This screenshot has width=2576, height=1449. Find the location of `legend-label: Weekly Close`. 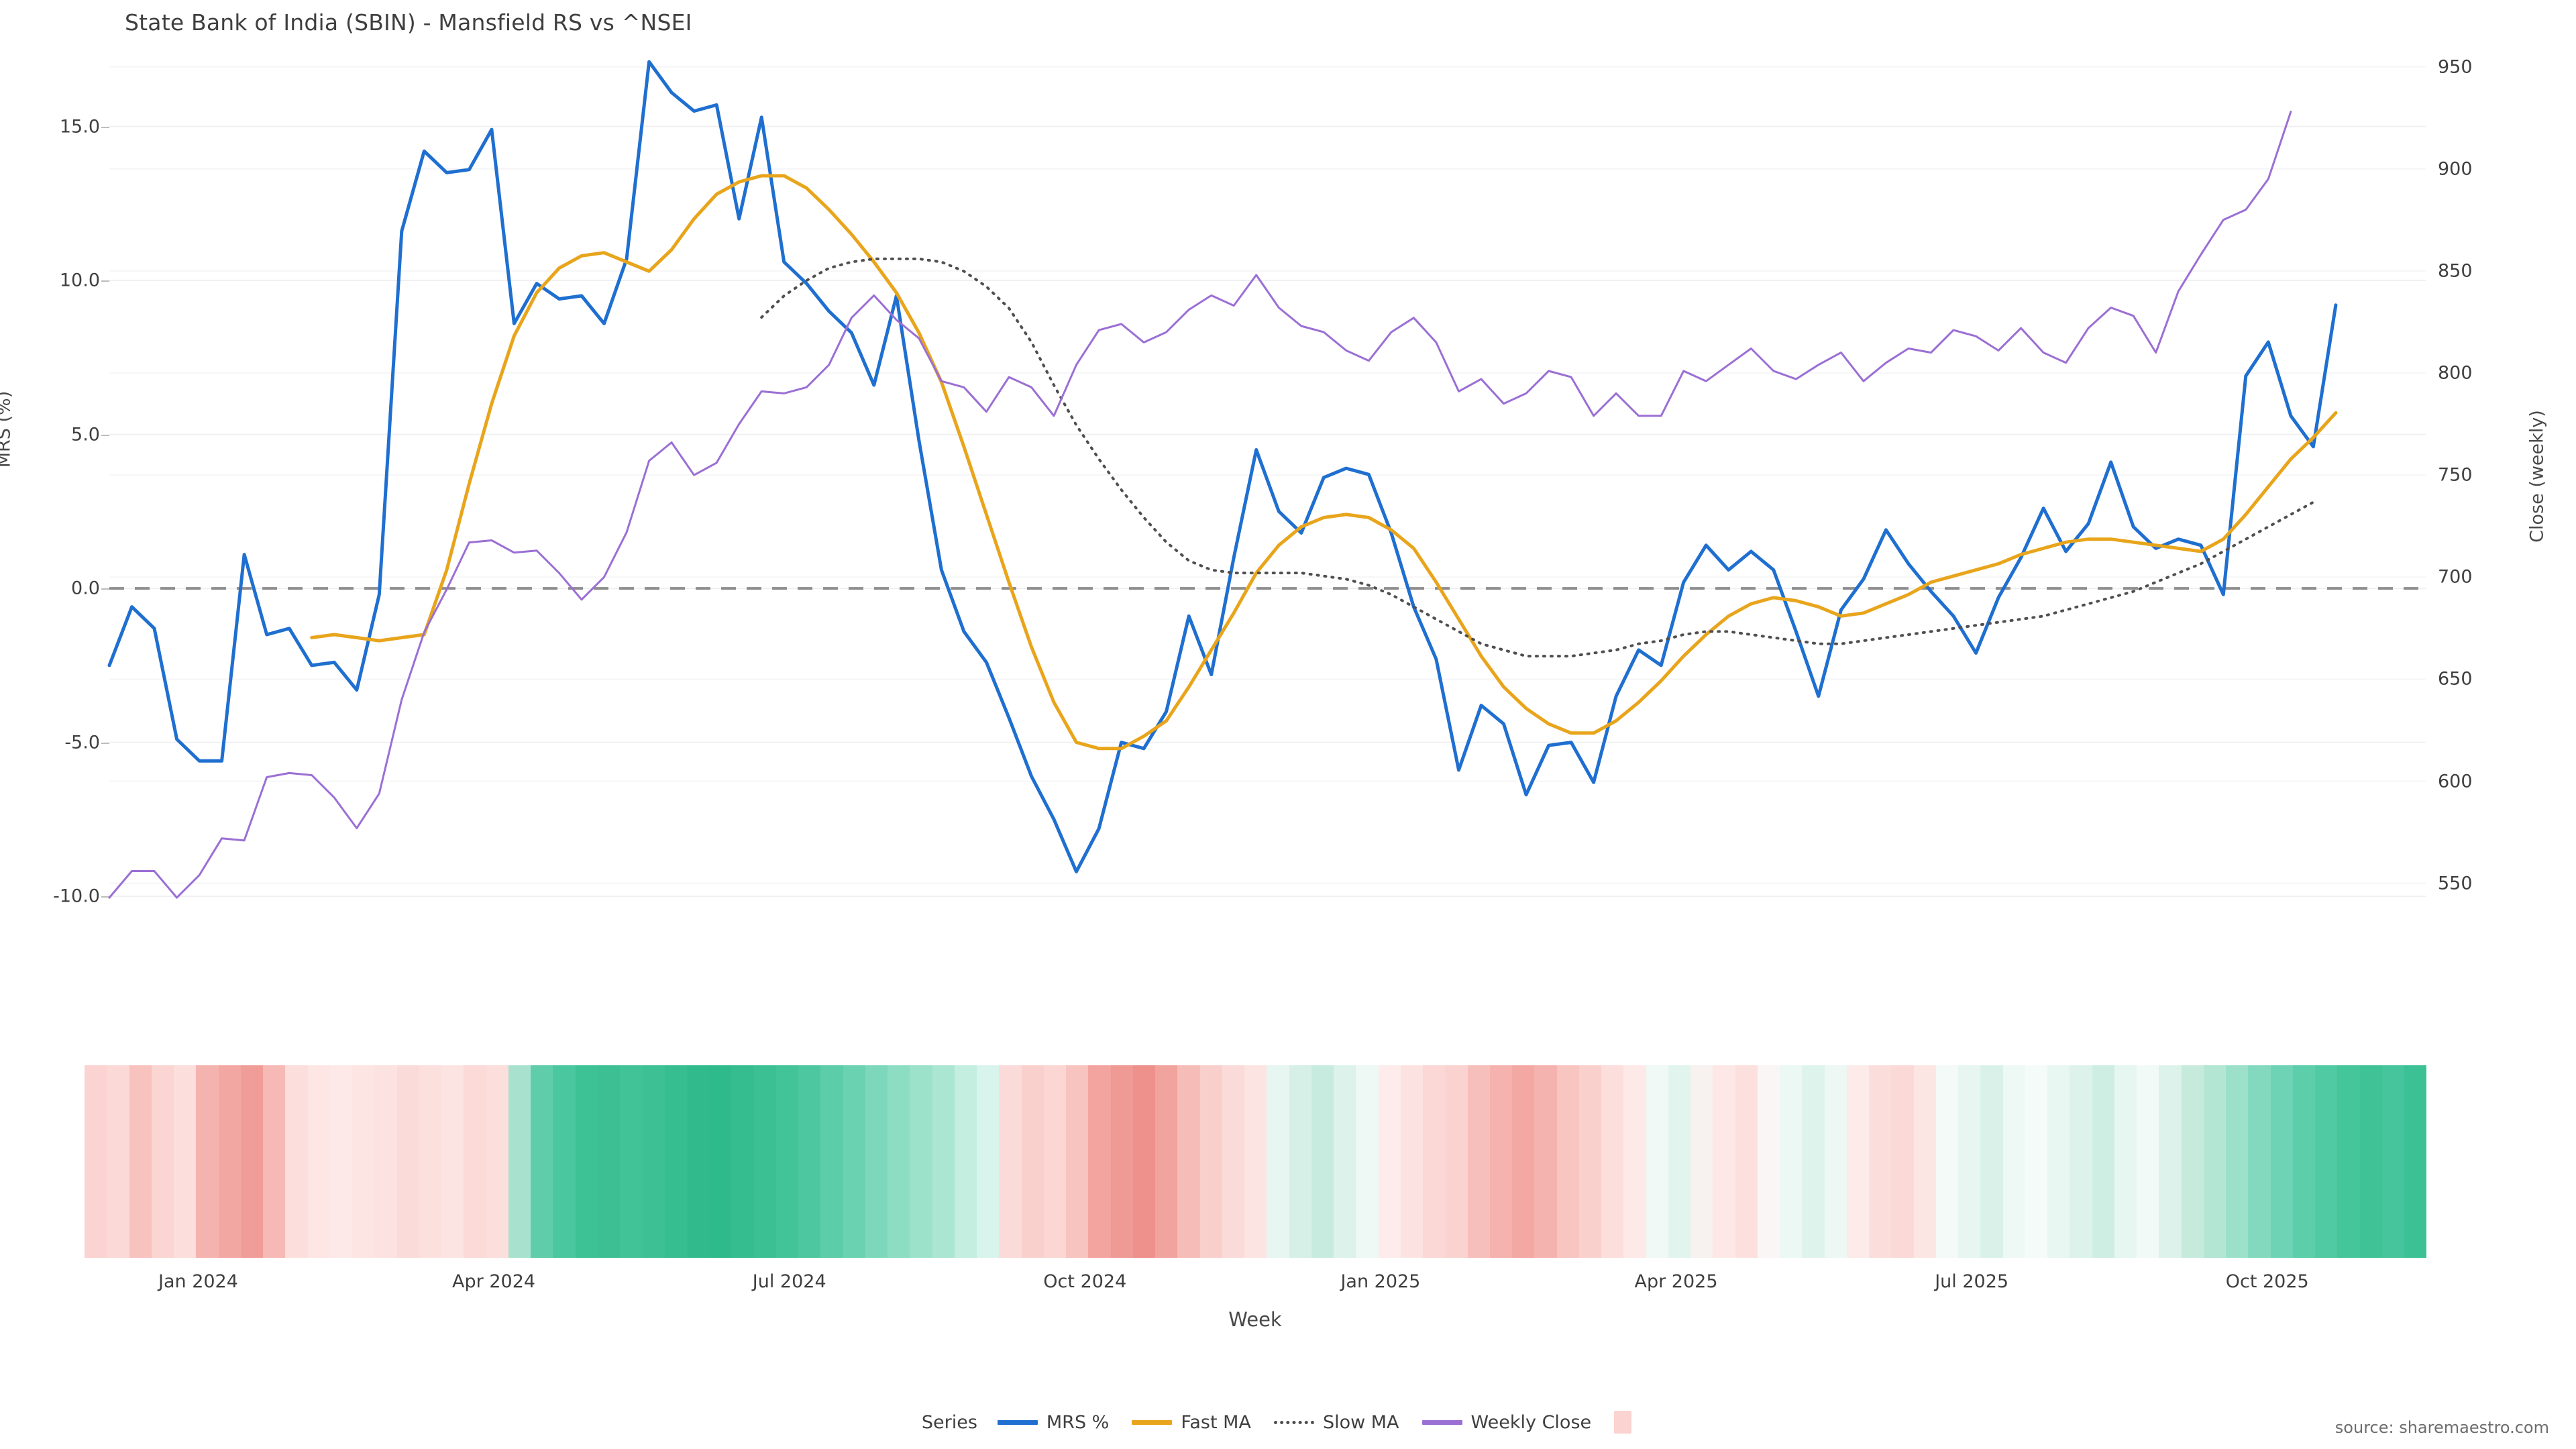

legend-label: Weekly Close is located at coordinates (1531, 1422).